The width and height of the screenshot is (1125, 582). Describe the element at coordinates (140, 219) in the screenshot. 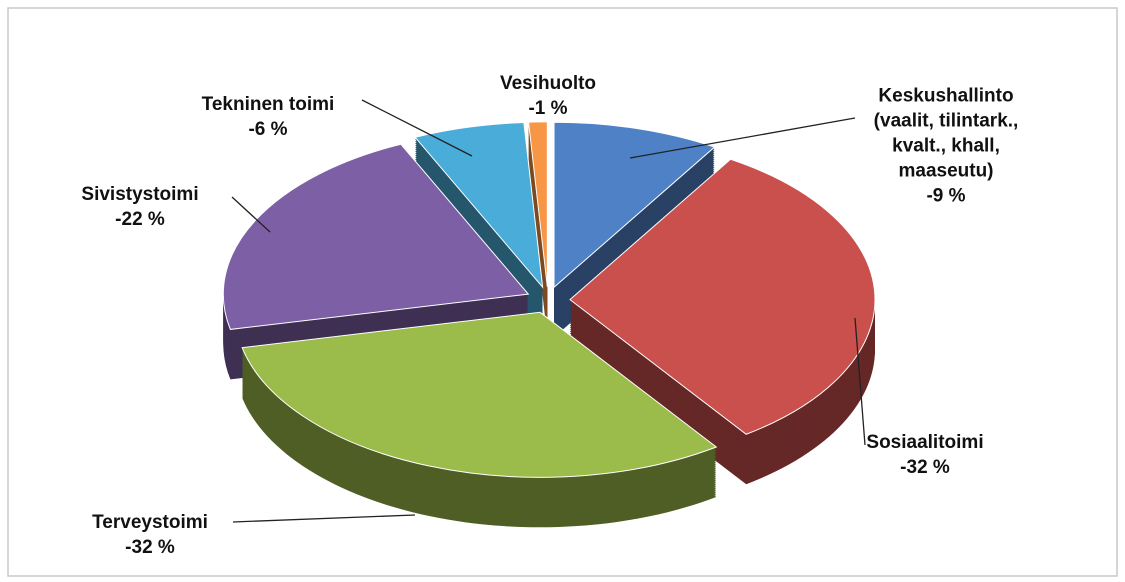

I see `value-label: -22 %` at that location.